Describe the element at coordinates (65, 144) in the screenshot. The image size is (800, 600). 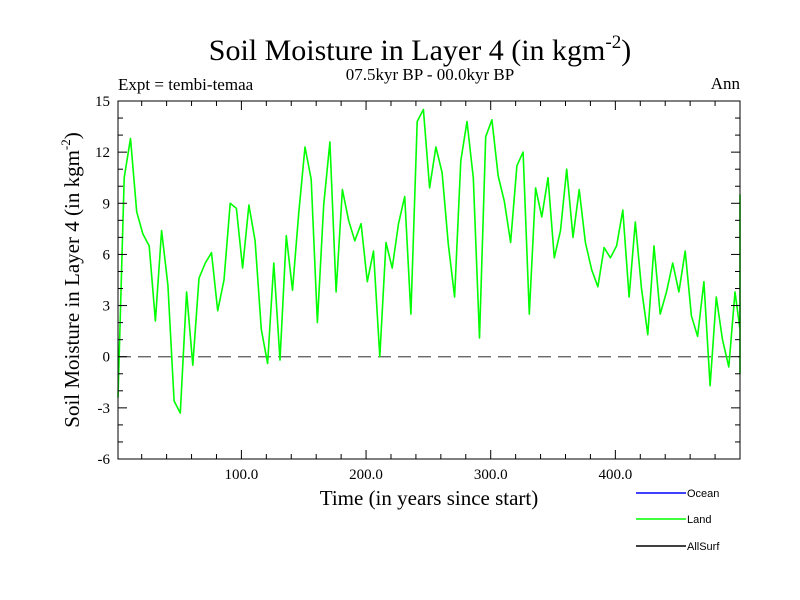
I see `y-axis-label-superscript: -2` at that location.